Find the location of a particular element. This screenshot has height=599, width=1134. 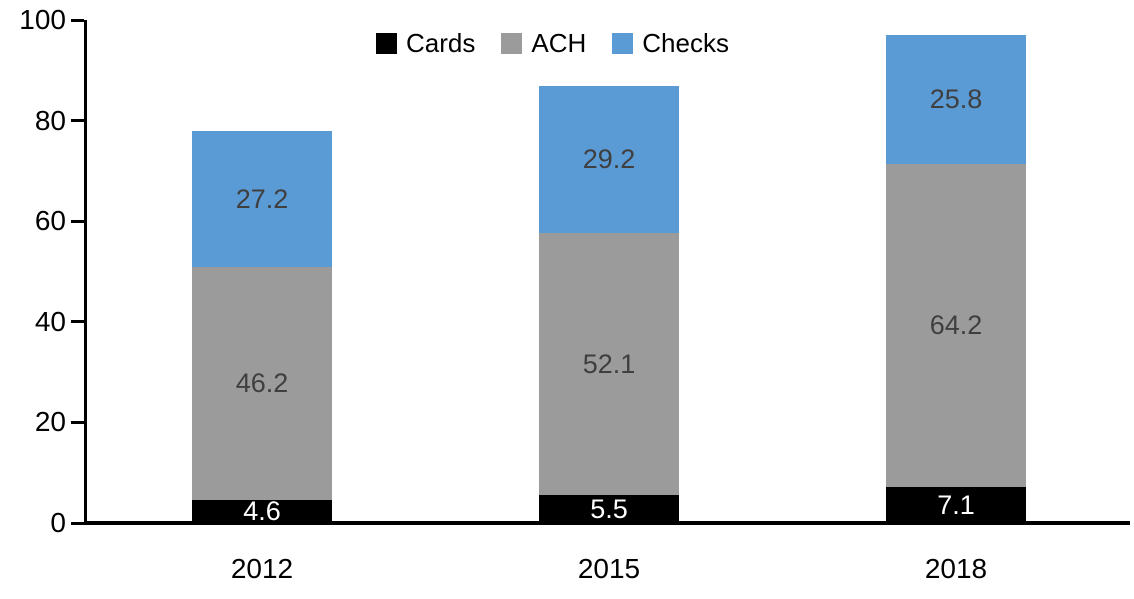

legend-label: Checks is located at coordinates (685, 43).